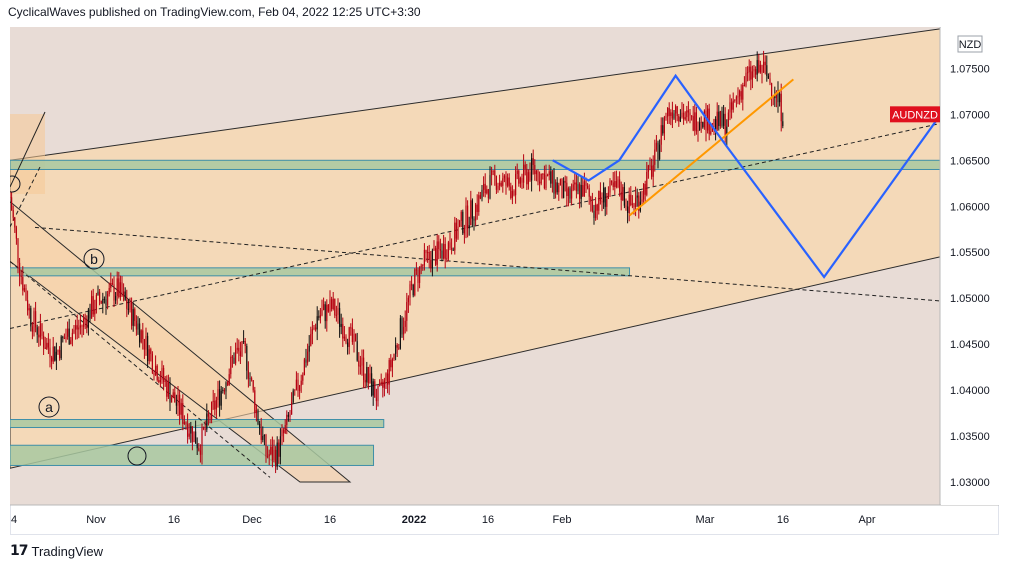  Describe the element at coordinates (320, 272) in the screenshot. I see `middle-support-zone` at that location.